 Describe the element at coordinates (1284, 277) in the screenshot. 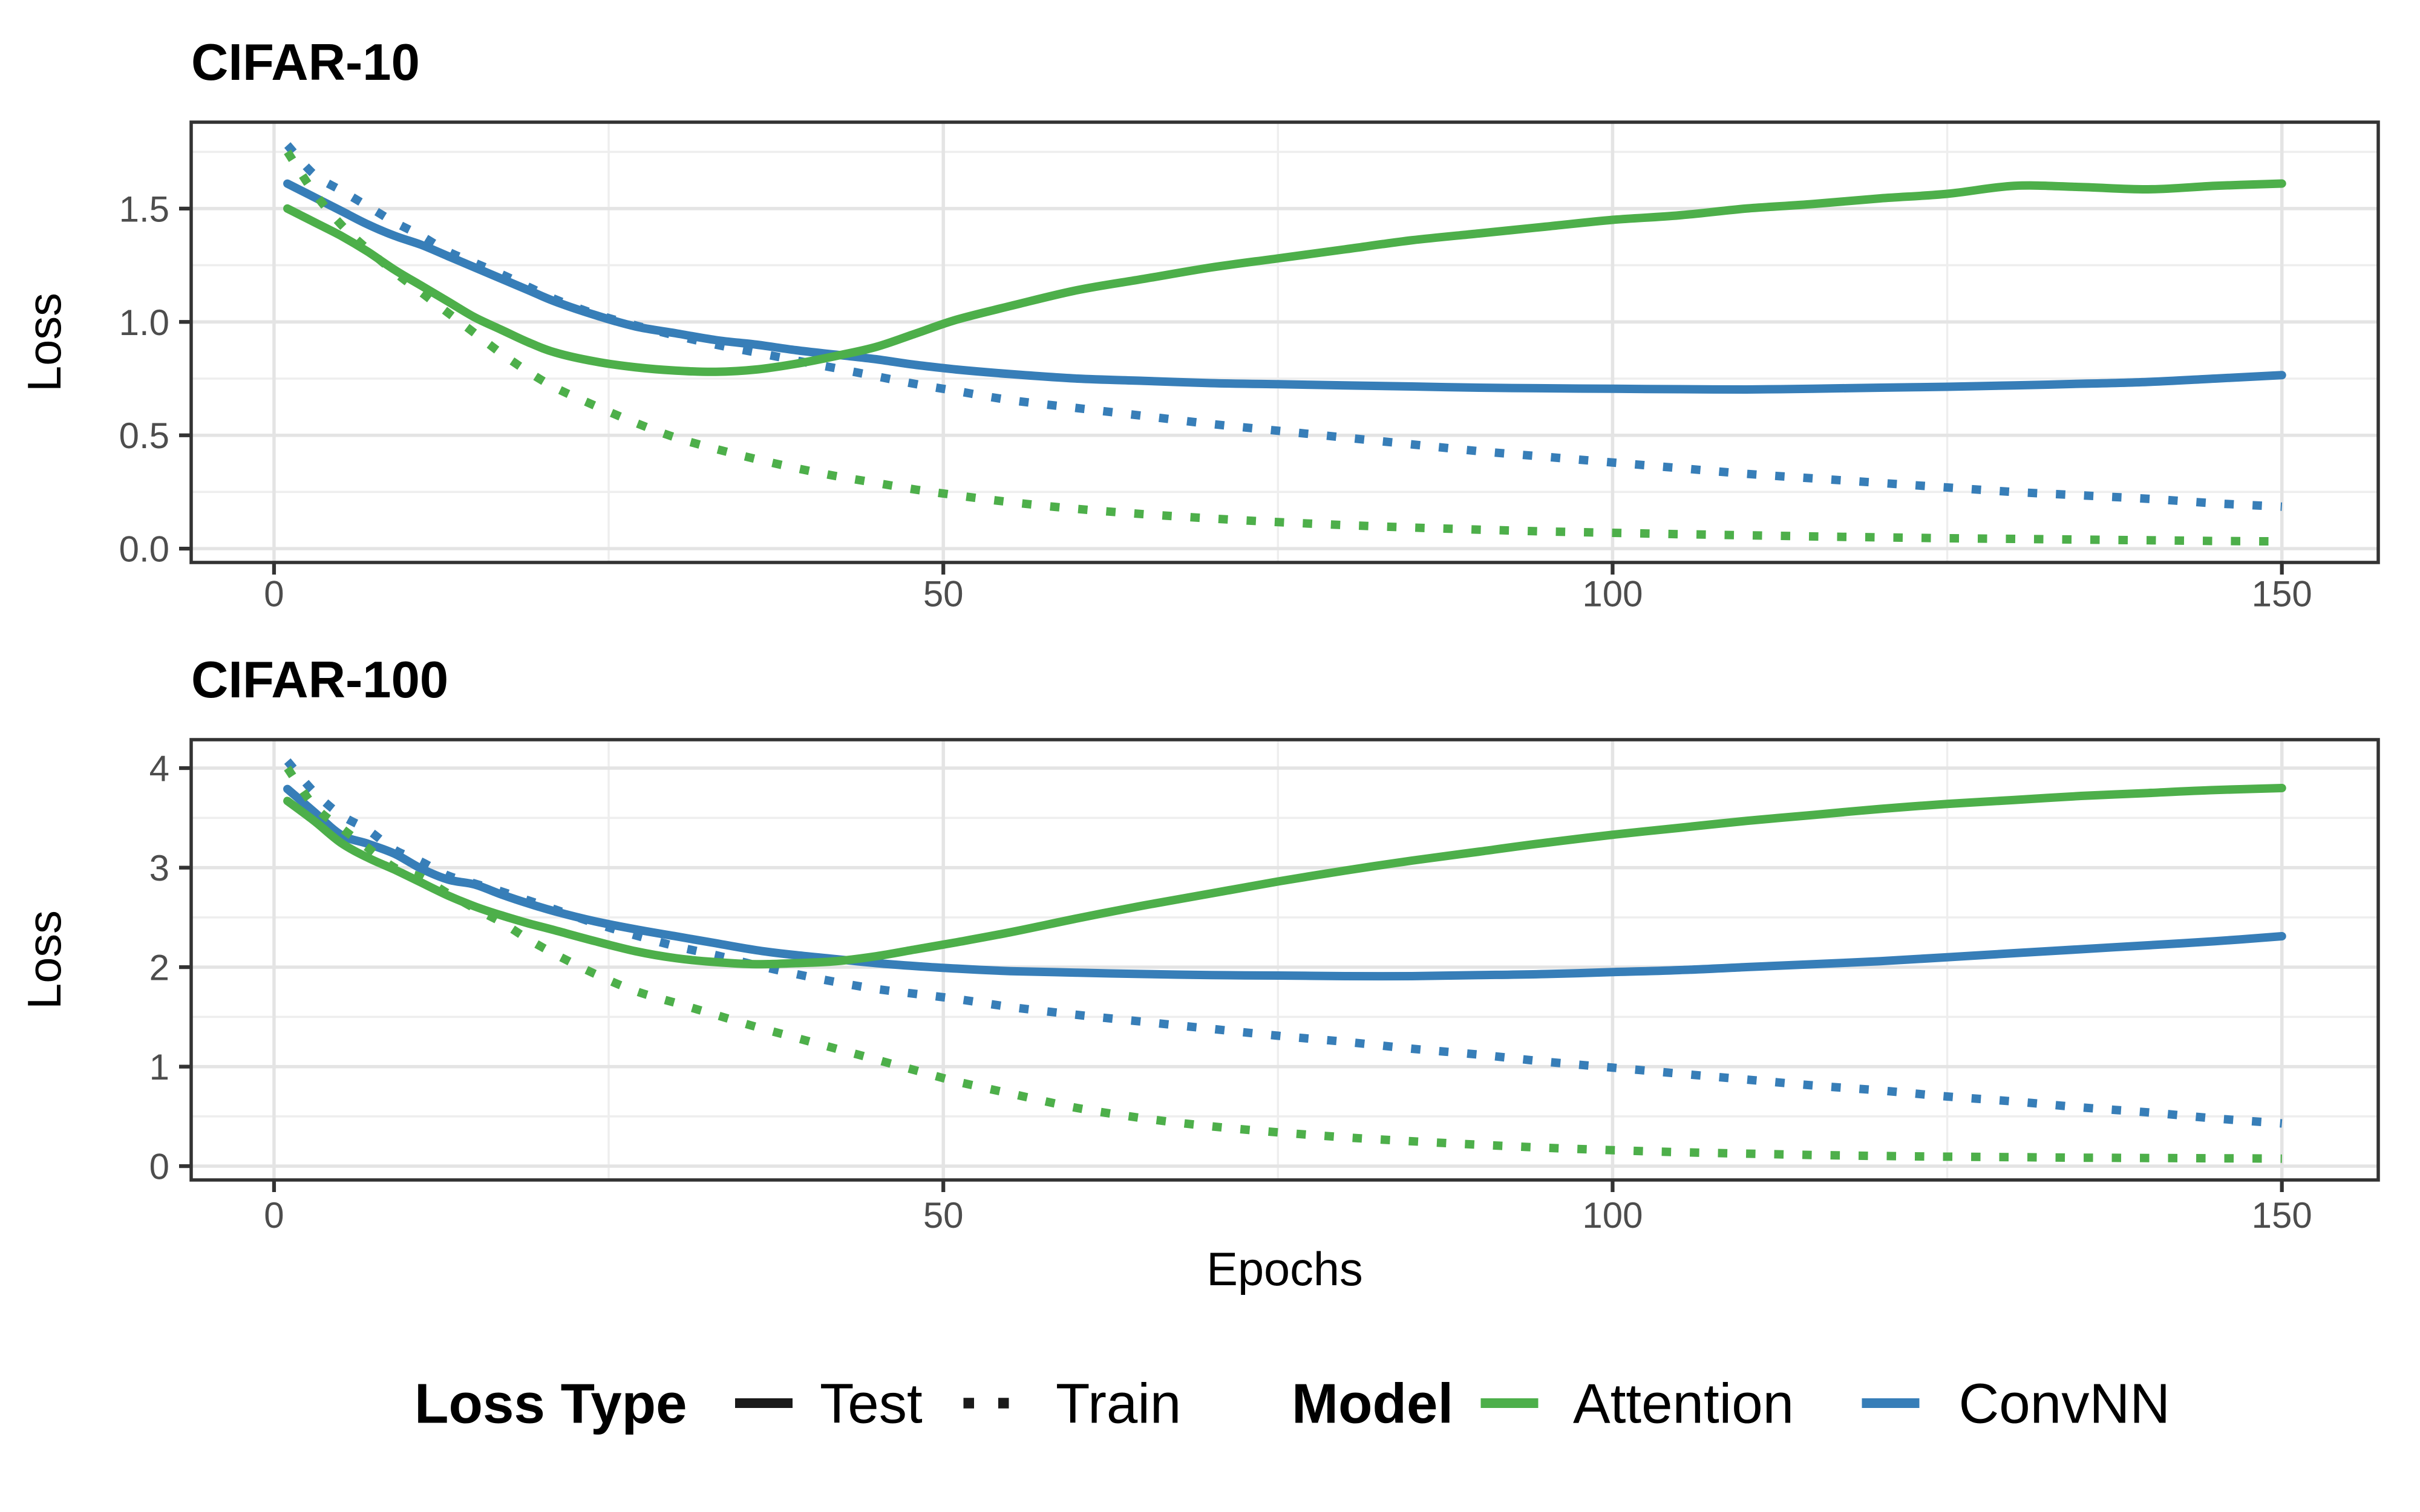

I see `cifar-10-attention-test-line` at that location.